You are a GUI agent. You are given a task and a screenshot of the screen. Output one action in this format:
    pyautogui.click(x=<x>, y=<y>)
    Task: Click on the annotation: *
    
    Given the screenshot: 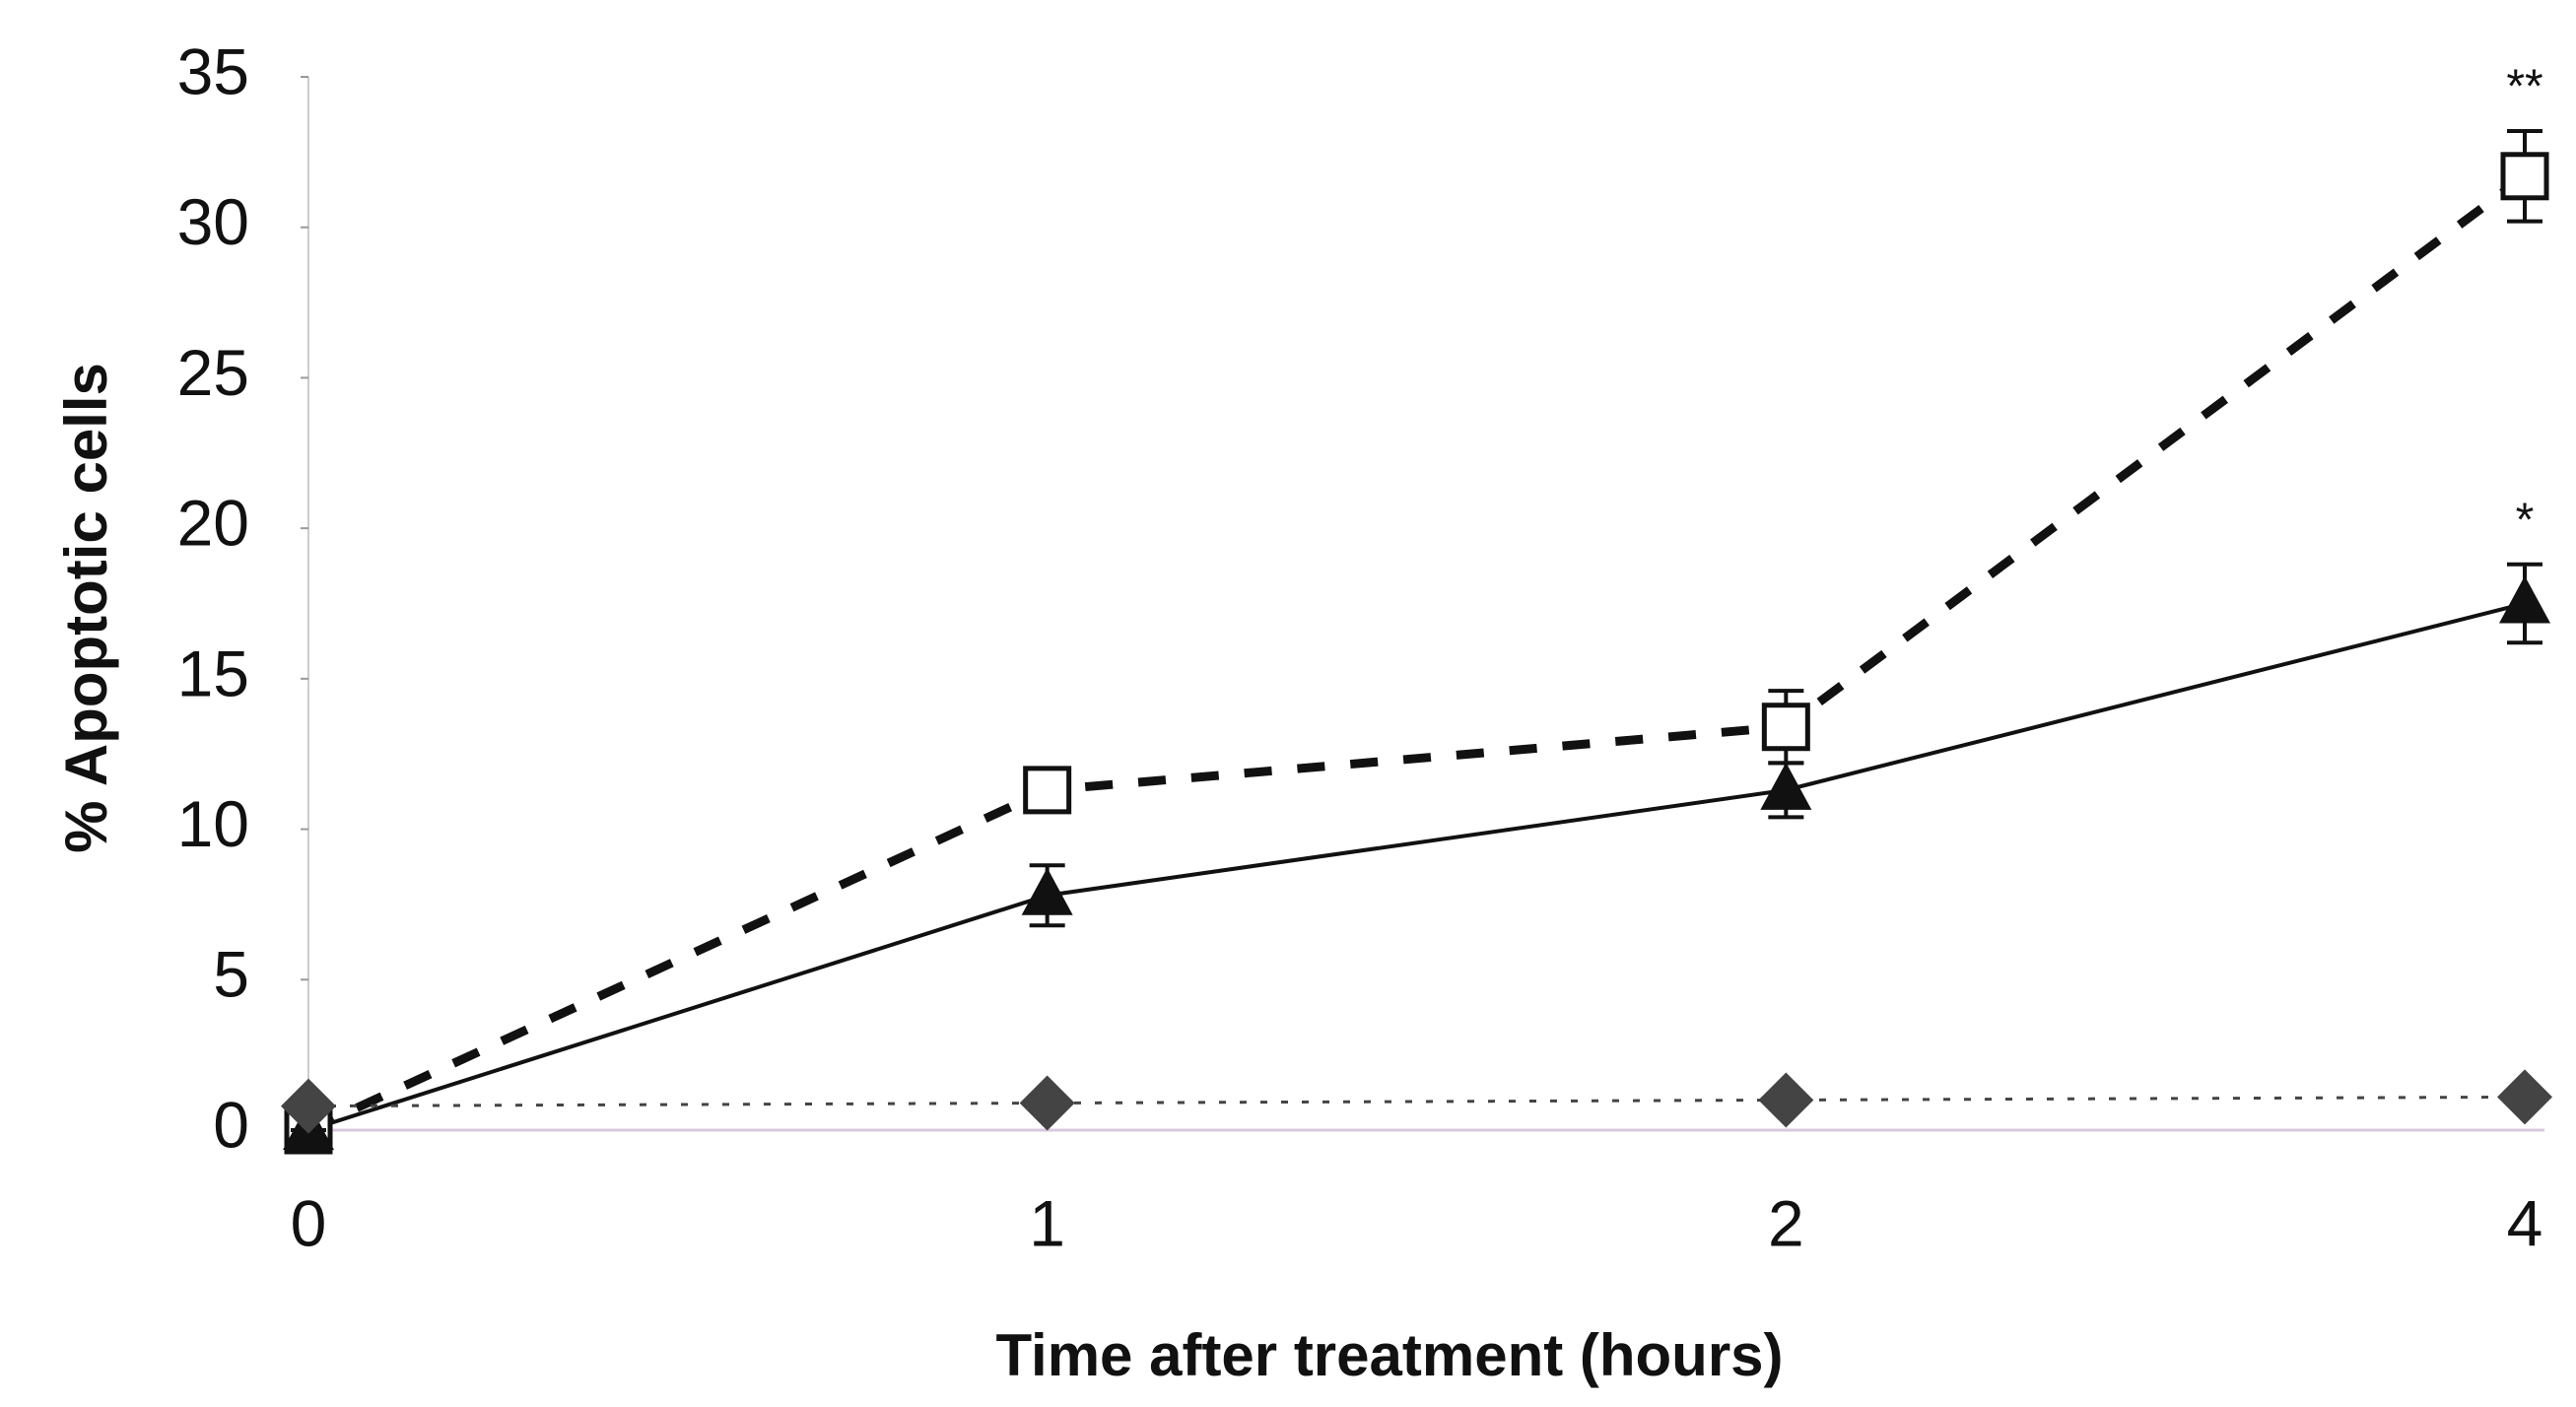 What is the action you would take?
    pyautogui.click(x=2525, y=520)
    